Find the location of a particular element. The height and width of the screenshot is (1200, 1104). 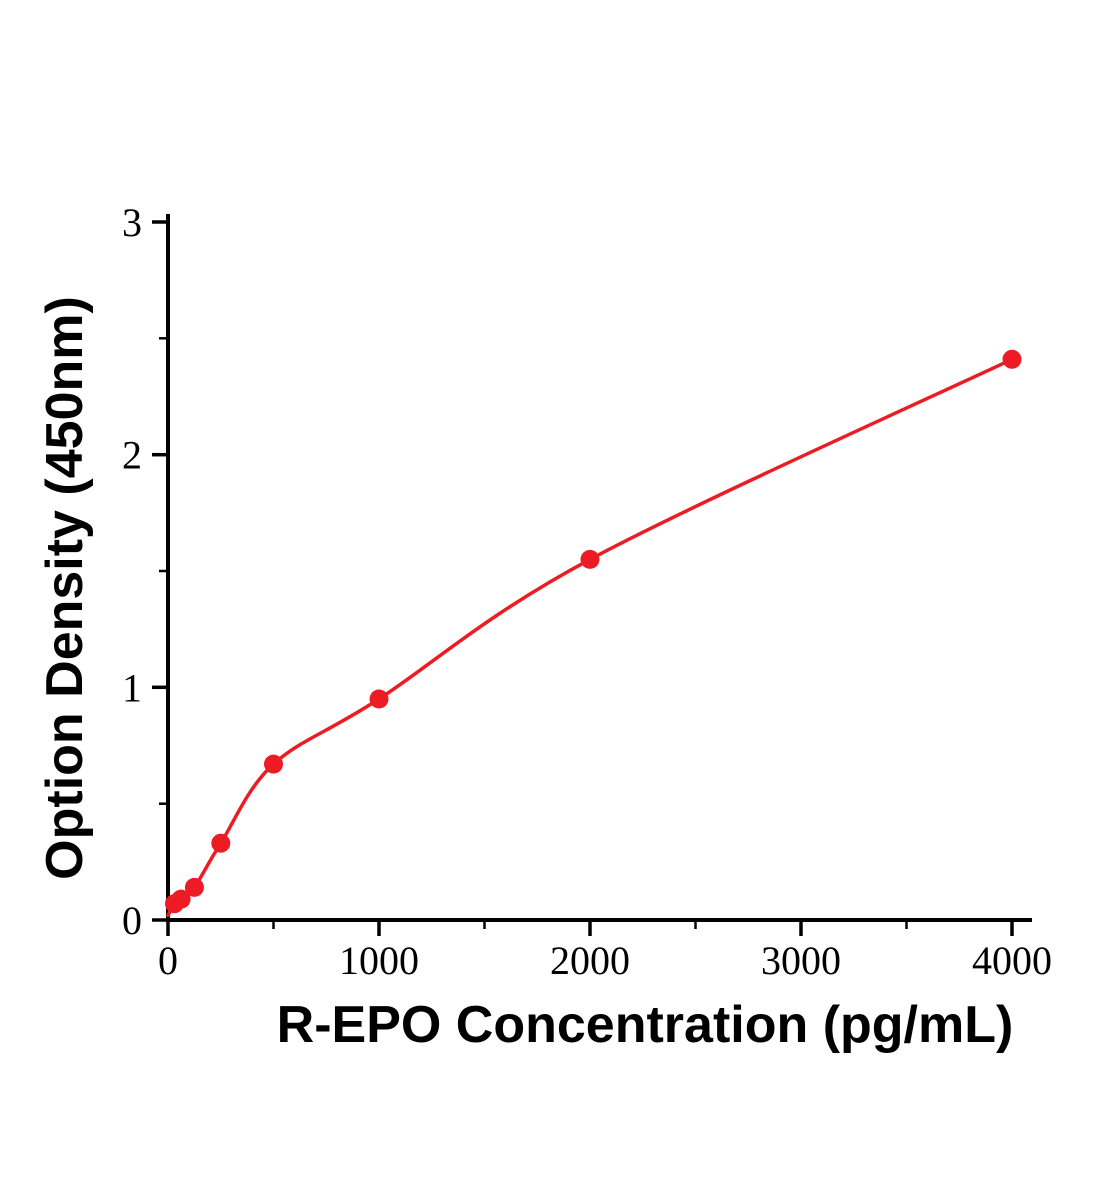

y-tick-label: 1 is located at coordinates (132, 687).